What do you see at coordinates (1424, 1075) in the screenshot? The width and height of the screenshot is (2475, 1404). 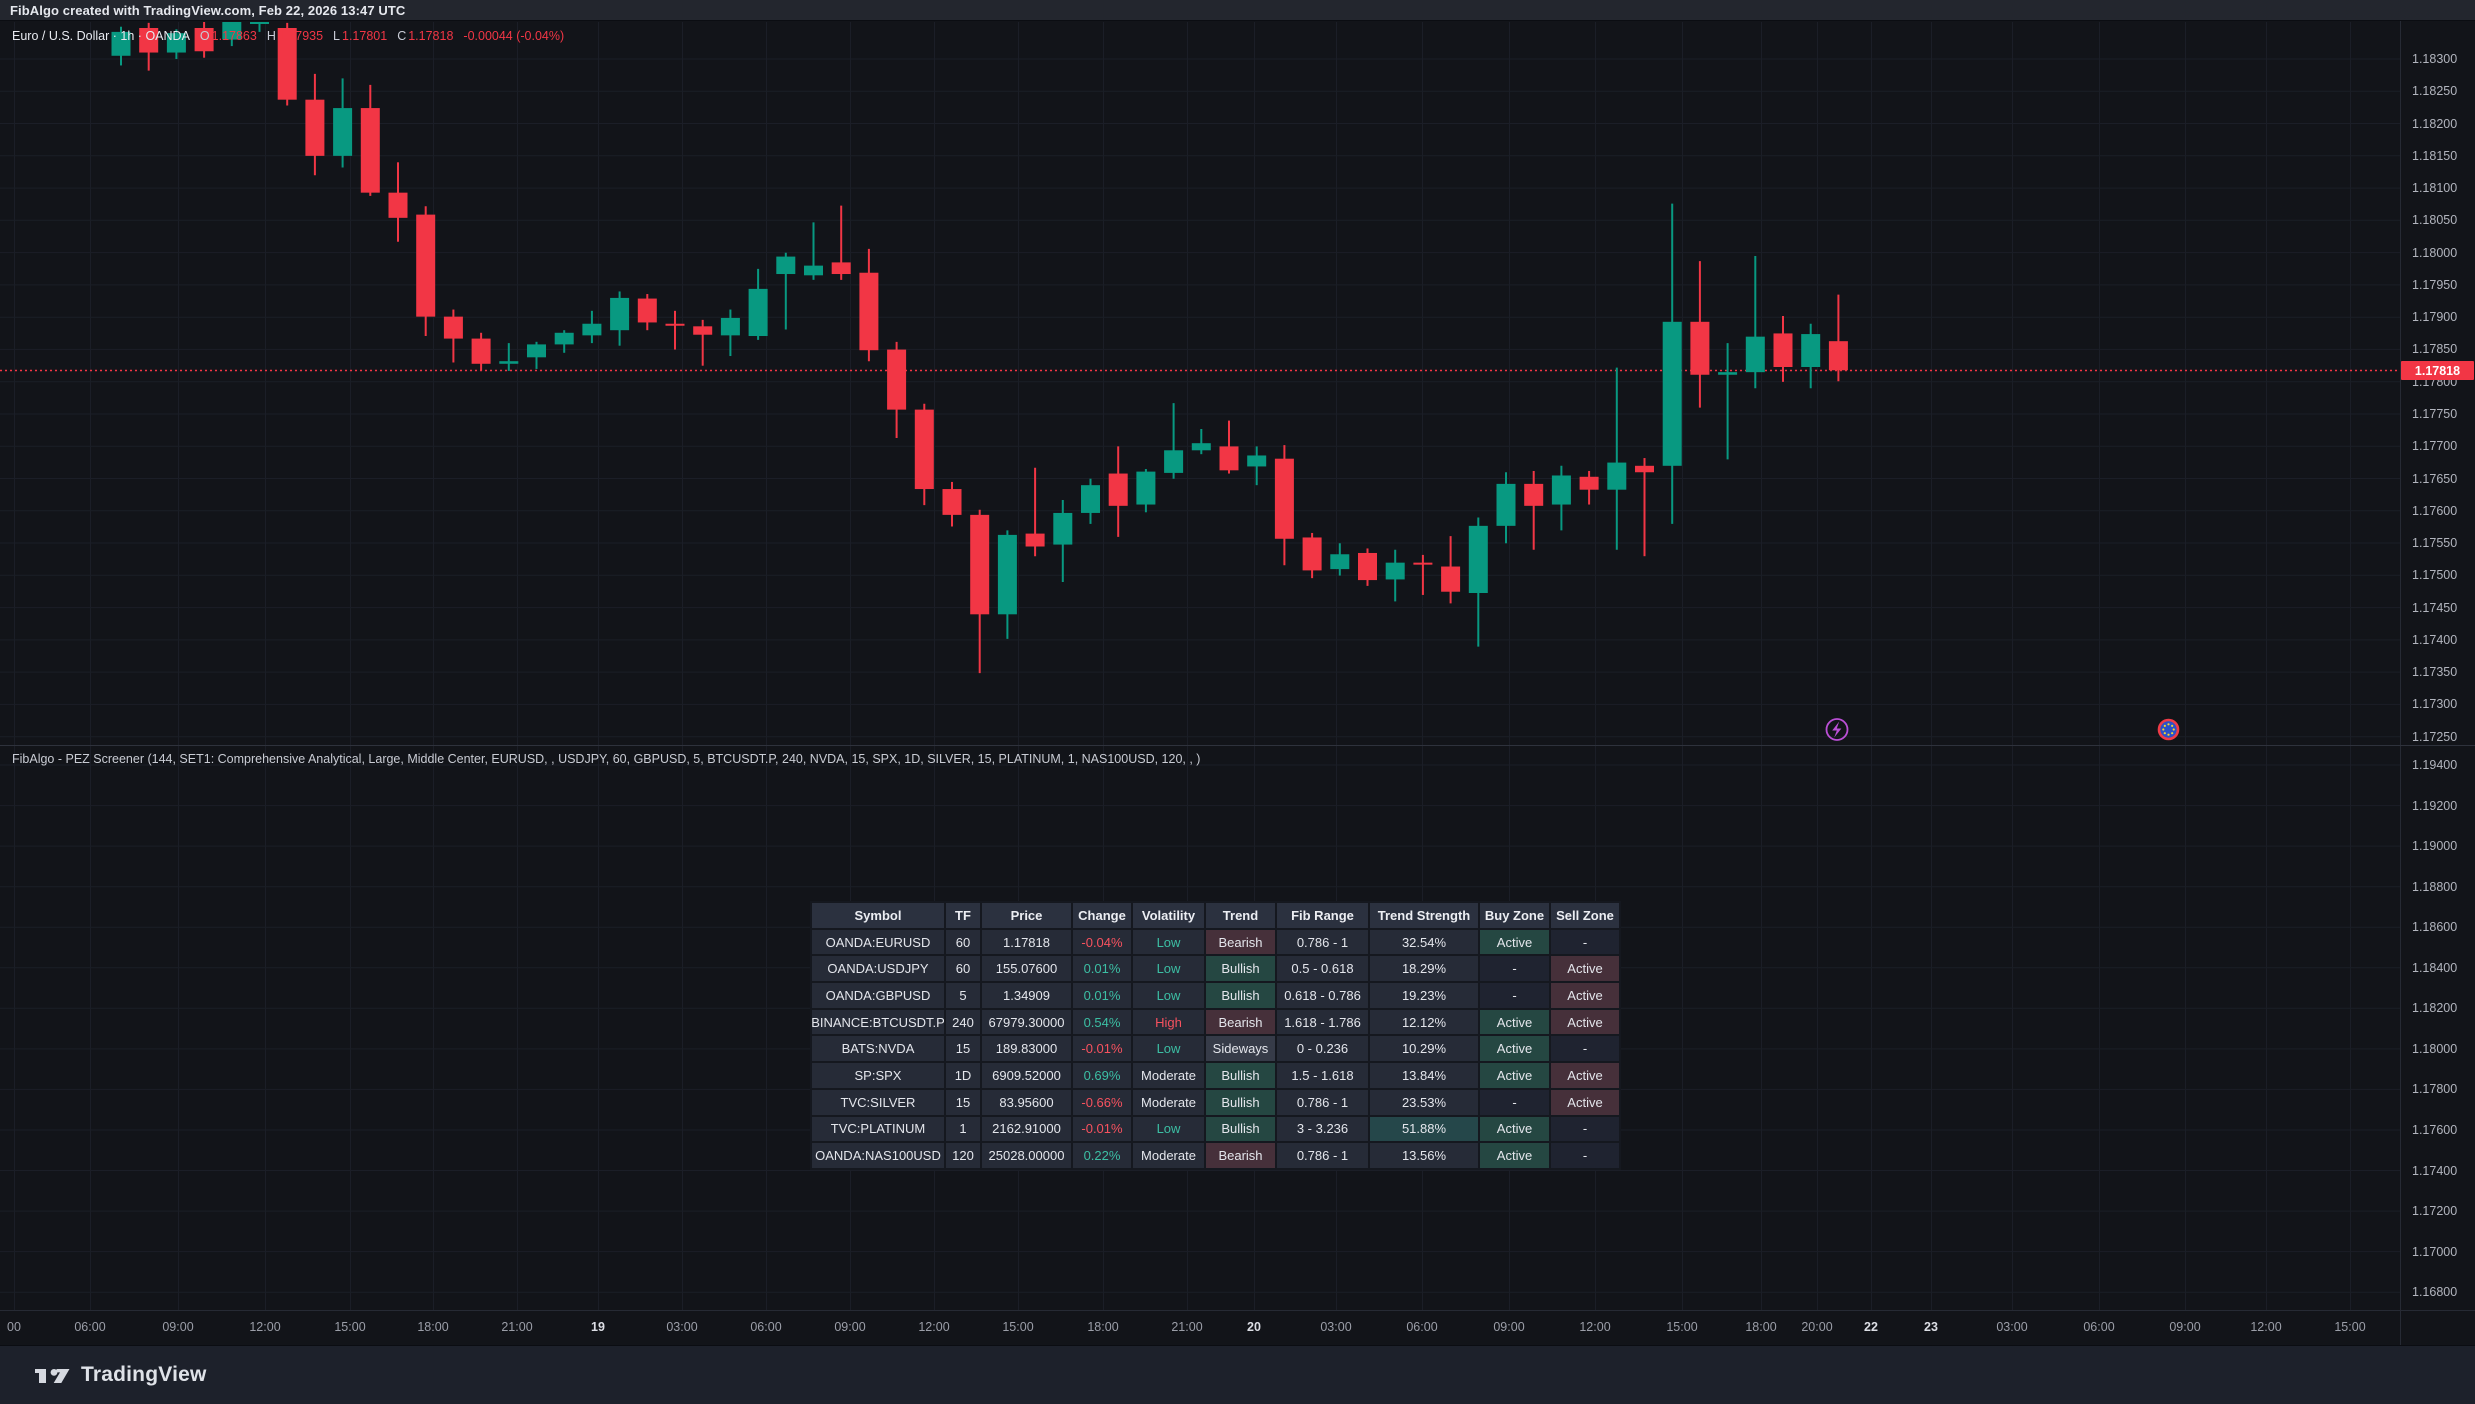 I see `screener-cell-trend-strength: 13.84%` at bounding box center [1424, 1075].